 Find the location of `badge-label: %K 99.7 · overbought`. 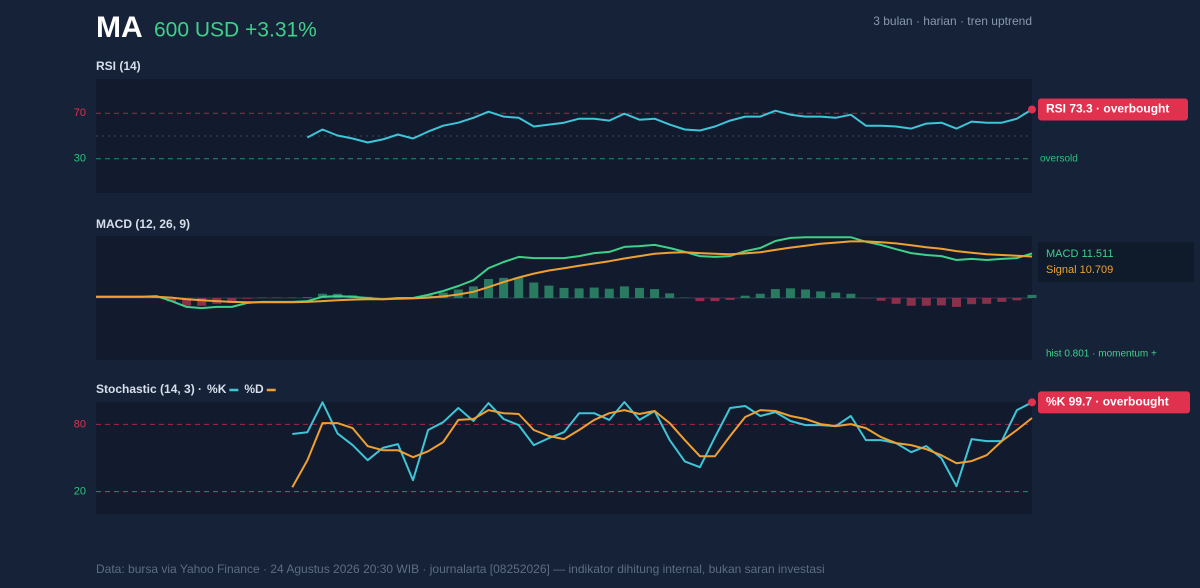

badge-label: %K 99.7 · overbought is located at coordinates (1107, 402).